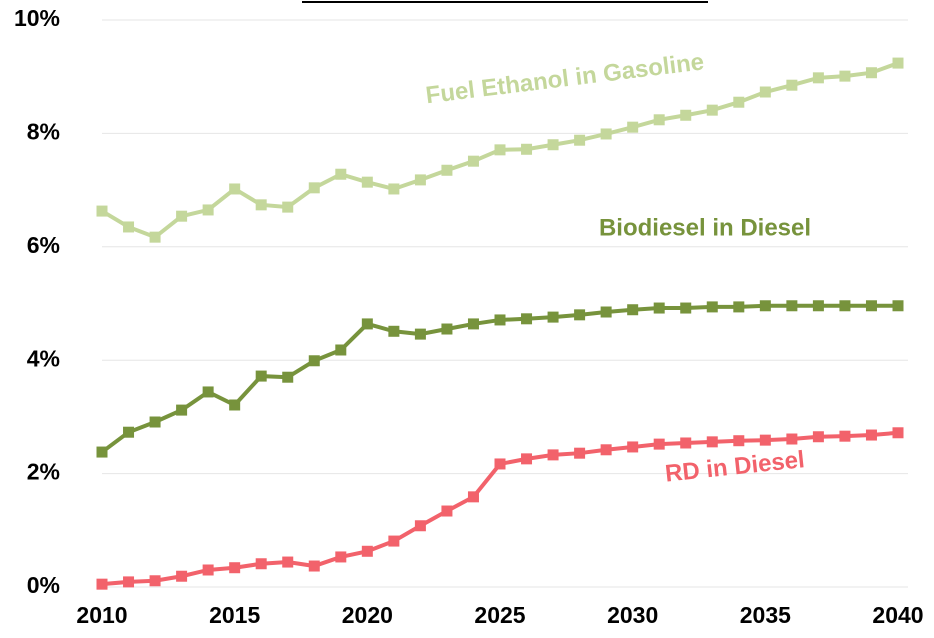  What do you see at coordinates (705, 227) in the screenshot?
I see `series-label: Biodiesel in Diesel` at bounding box center [705, 227].